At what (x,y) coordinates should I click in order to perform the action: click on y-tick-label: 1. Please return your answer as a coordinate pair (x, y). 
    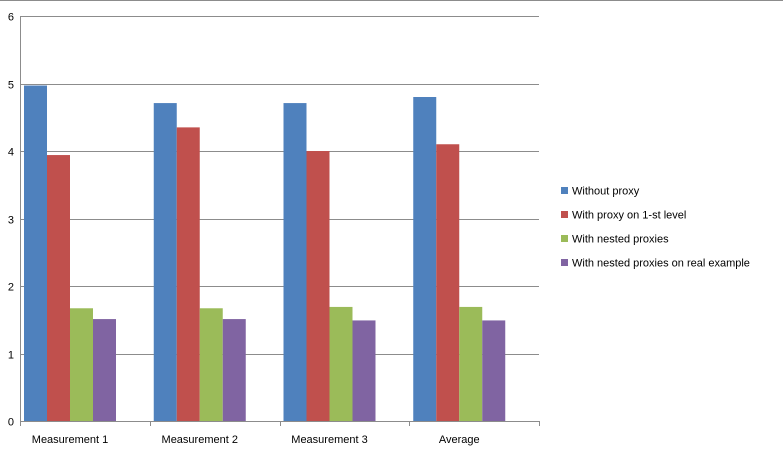
    Looking at the image, I should click on (11, 356).